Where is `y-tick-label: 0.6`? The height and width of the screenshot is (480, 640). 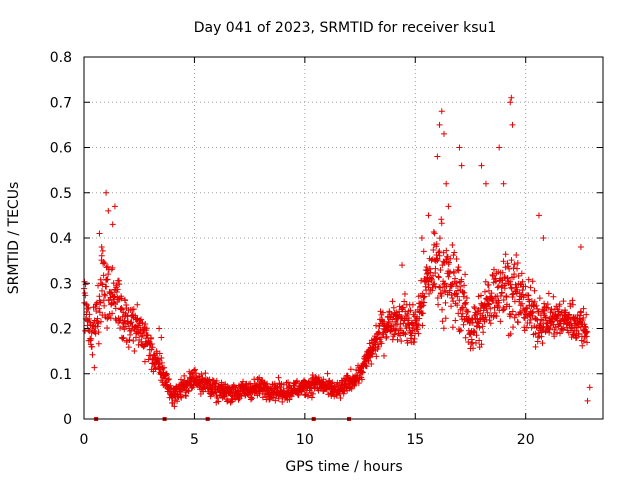
y-tick-label: 0.6 is located at coordinates (61, 149).